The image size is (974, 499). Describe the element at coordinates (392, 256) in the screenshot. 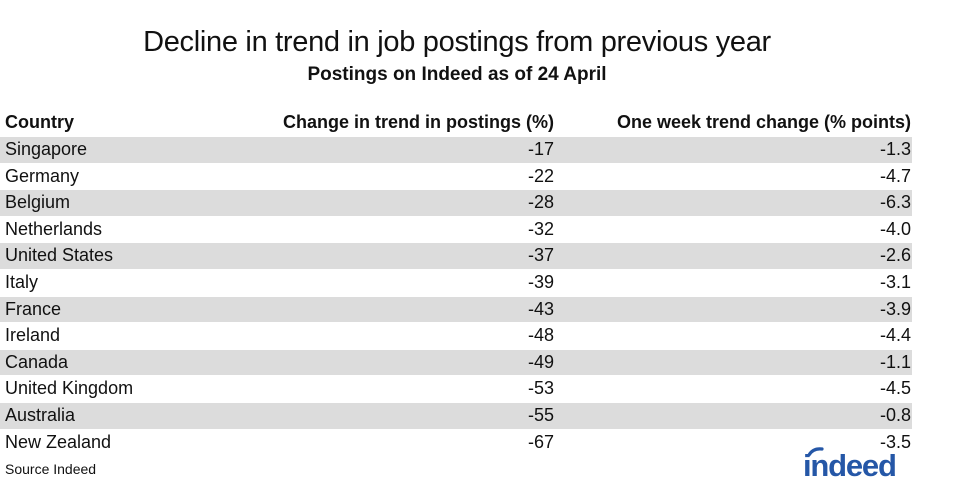

I see `cell-change: -37` at that location.